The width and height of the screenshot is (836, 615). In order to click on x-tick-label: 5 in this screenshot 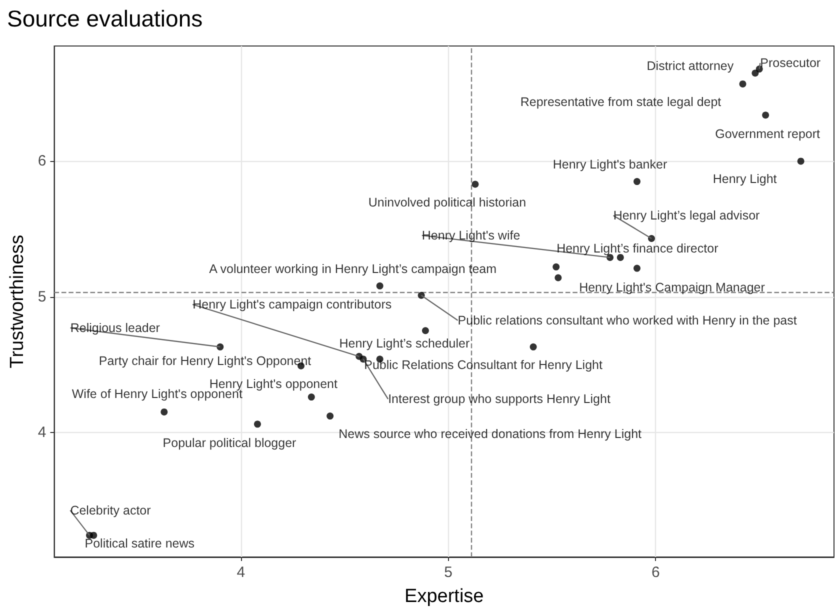, I will do `click(448, 572)`.